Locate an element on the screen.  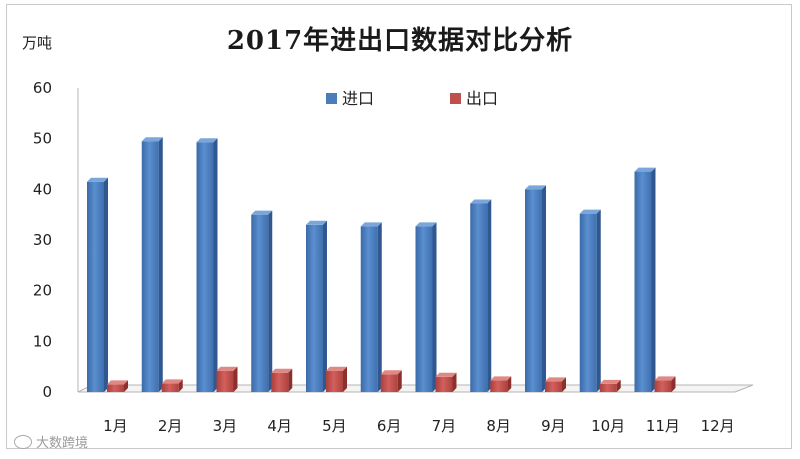
x-tick-label: 7月 is located at coordinates (444, 426).